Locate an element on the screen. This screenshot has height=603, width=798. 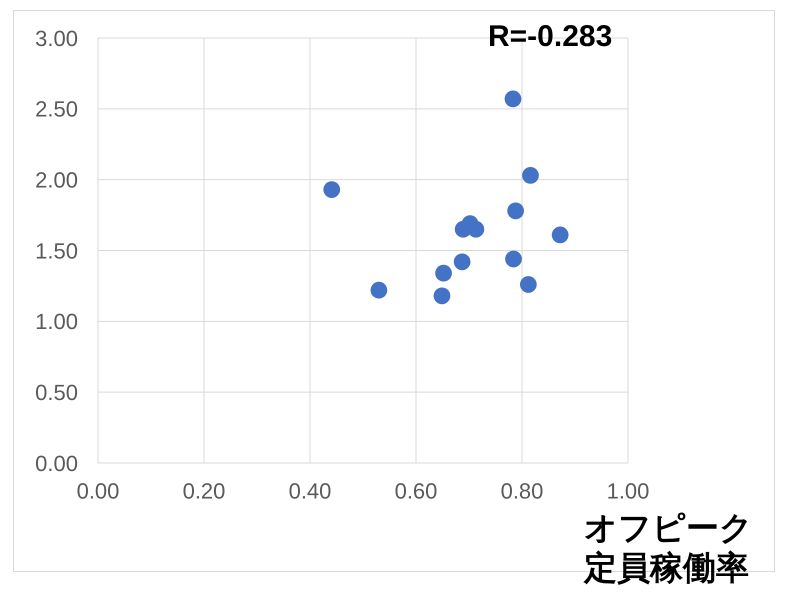
y-tick-label: 0.00 is located at coordinates (56, 463).